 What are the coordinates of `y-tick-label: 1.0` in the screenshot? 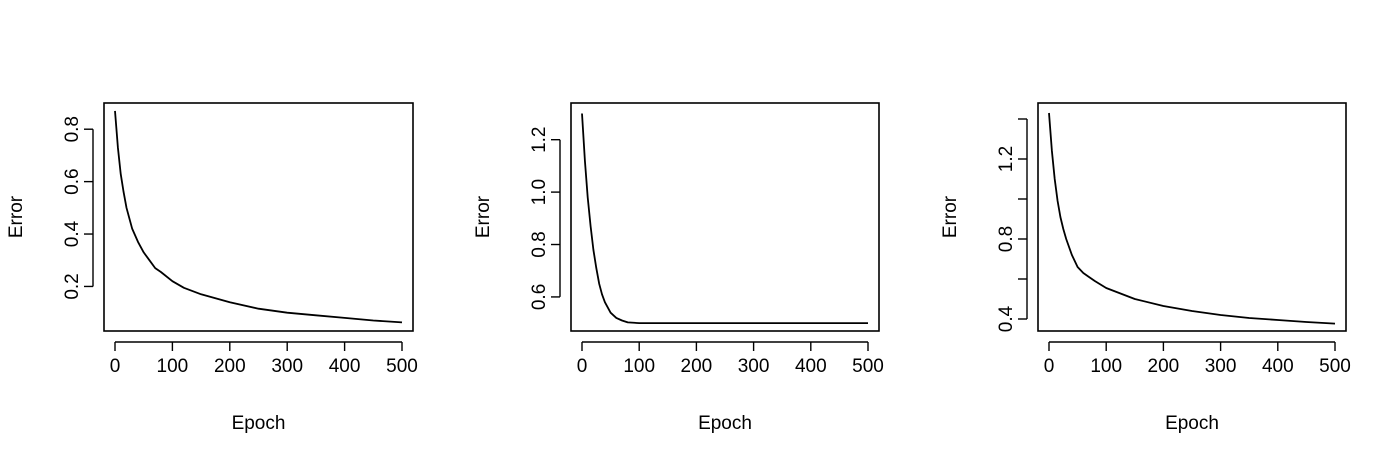 It's located at (539, 192).